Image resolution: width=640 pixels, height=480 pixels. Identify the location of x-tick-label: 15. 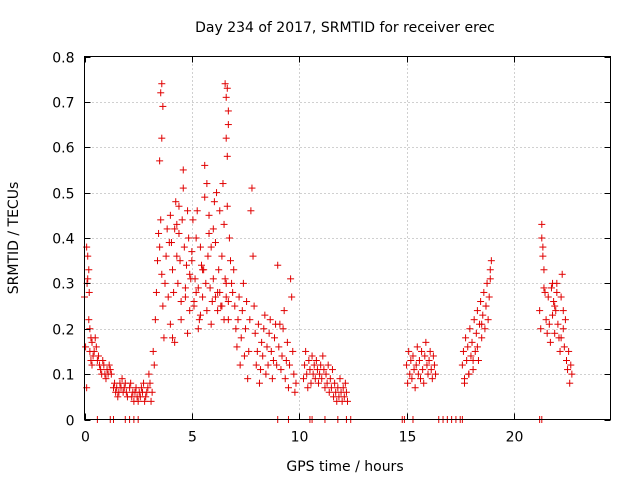
(408, 438).